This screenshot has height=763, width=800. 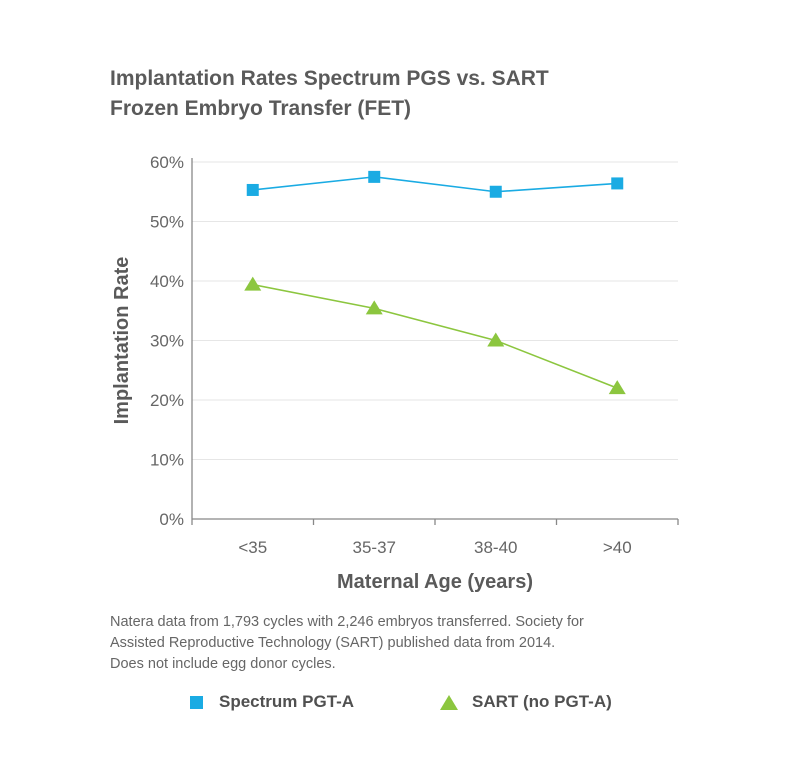 What do you see at coordinates (167, 222) in the screenshot?
I see `y-tick-label: 50%` at bounding box center [167, 222].